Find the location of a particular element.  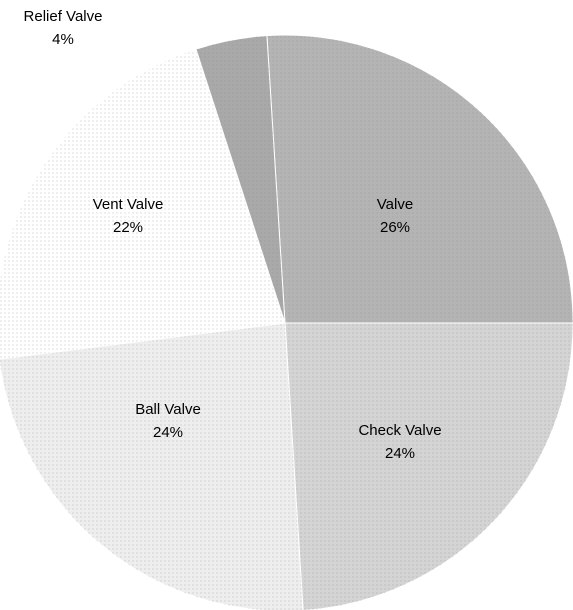

slice-label: Check Valve is located at coordinates (399, 430).